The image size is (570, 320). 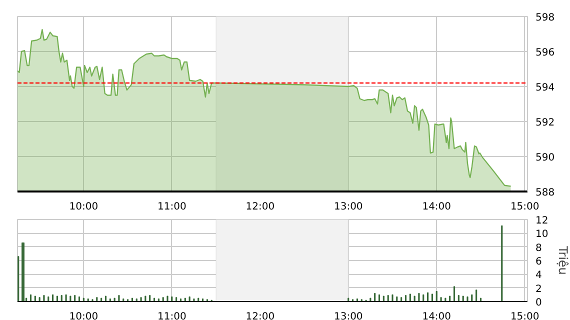 I want to click on y-tick-label: 594, so click(x=545, y=88).